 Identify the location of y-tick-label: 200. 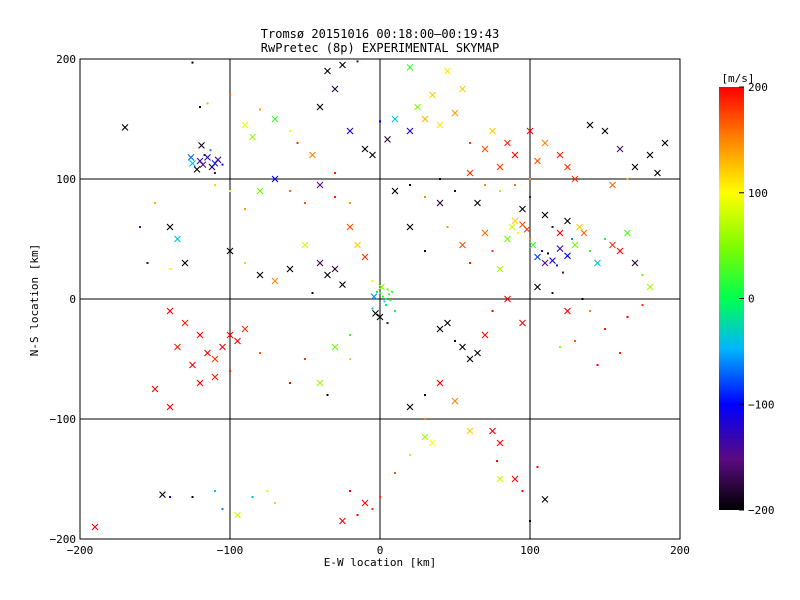
(66, 59).